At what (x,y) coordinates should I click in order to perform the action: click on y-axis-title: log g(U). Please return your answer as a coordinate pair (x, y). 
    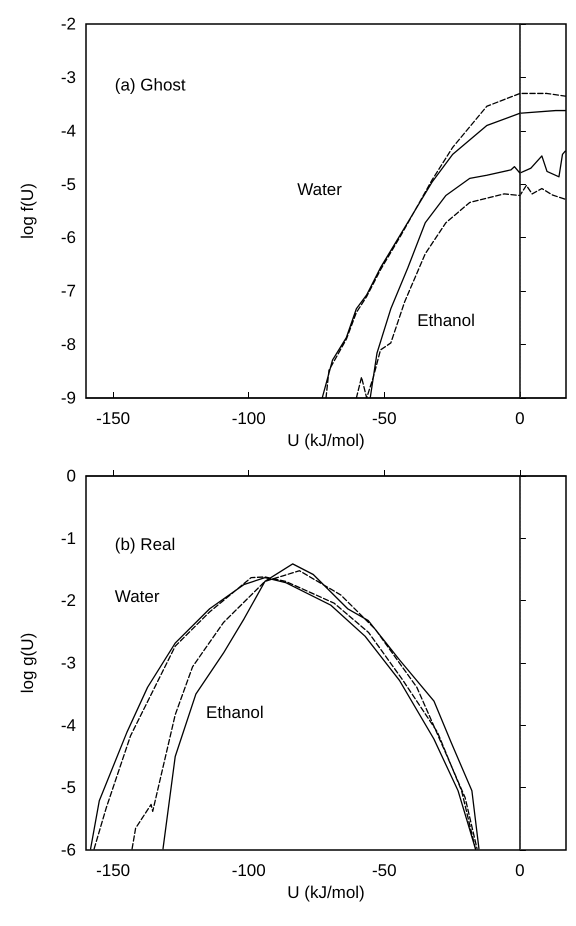
    Looking at the image, I should click on (27, 663).